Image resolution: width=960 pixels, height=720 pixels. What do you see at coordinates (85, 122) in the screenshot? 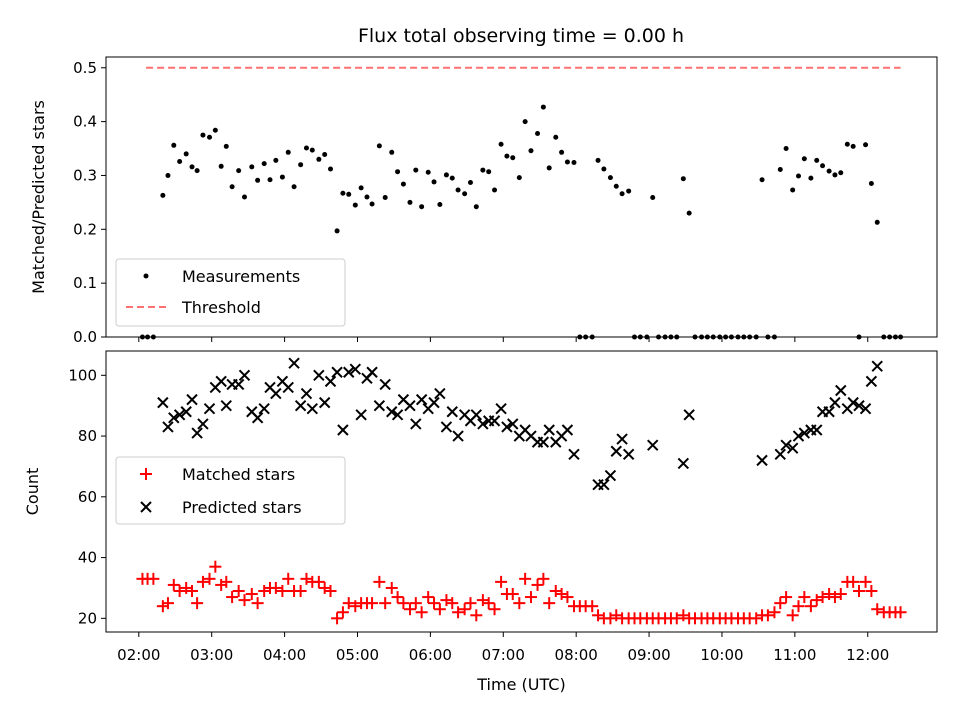
I see `top-y-tick-label: 0.4` at bounding box center [85, 122].